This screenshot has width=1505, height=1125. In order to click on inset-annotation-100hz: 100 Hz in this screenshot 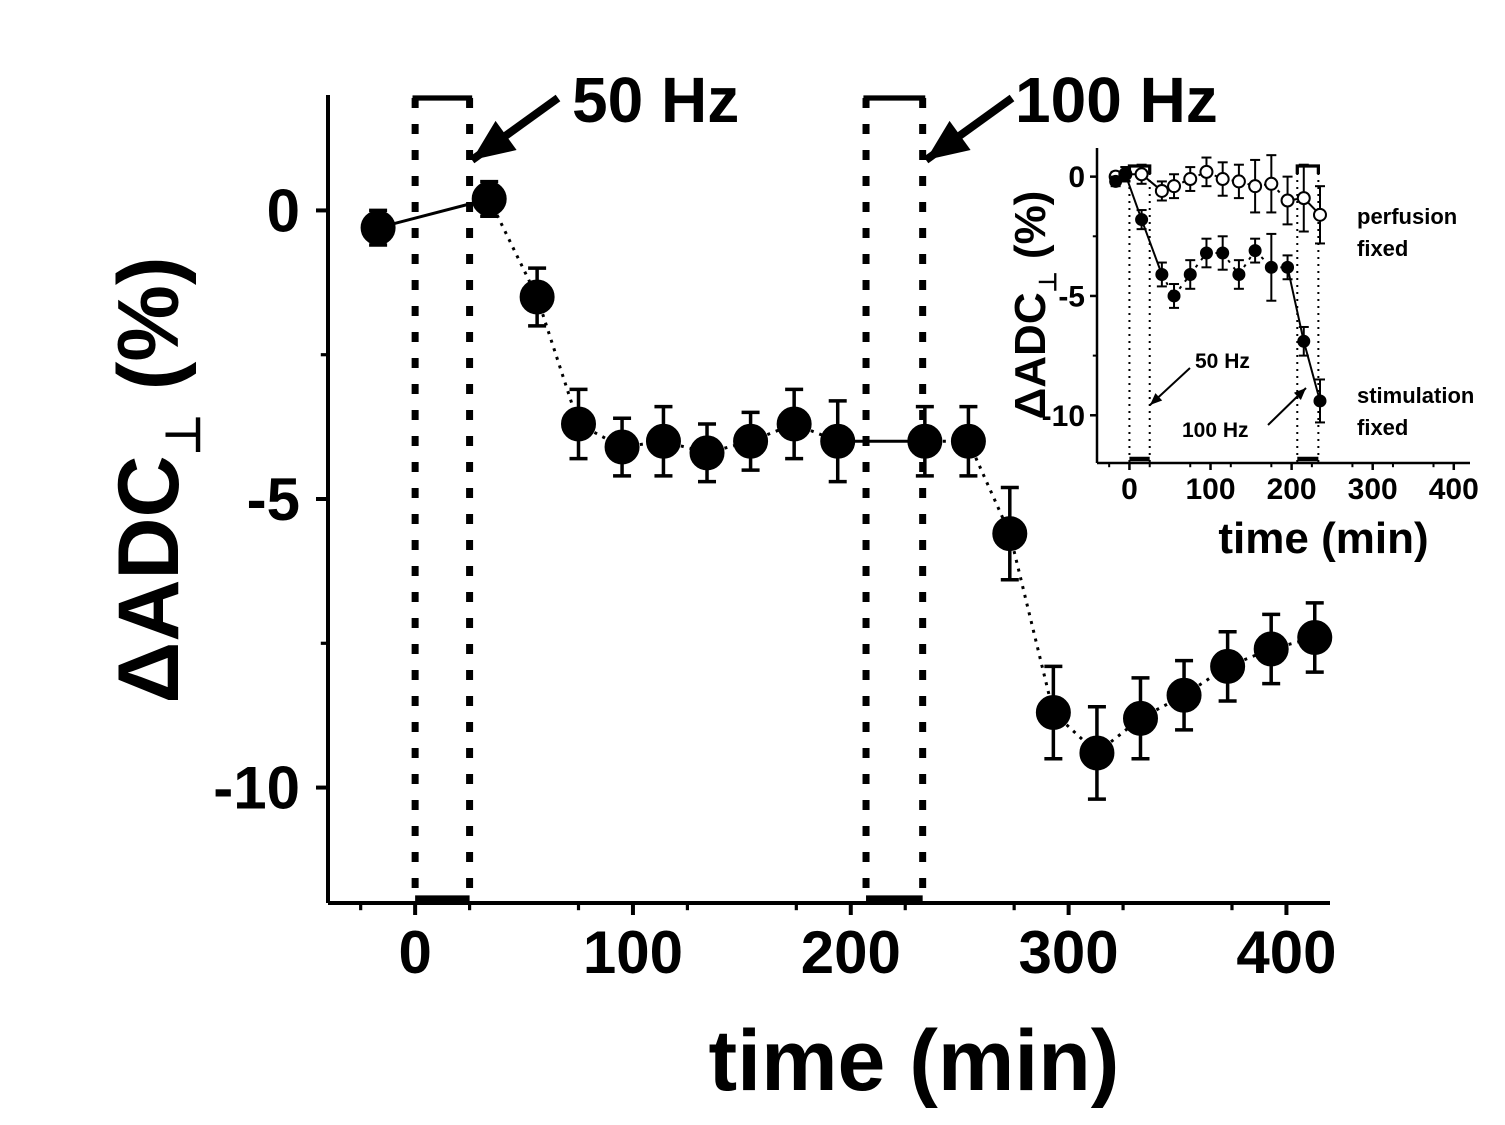, I will do `click(1215, 430)`.